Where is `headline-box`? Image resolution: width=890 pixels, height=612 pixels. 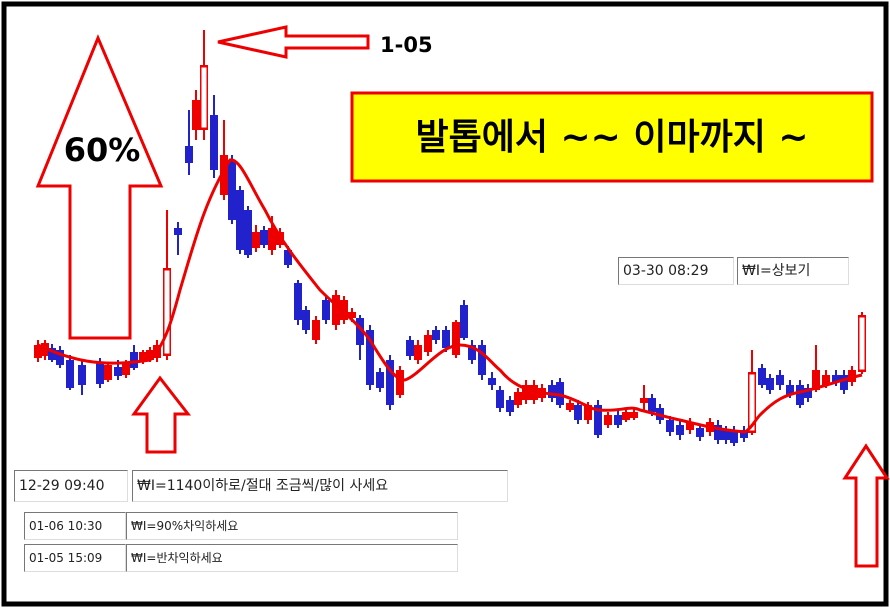 headline-box is located at coordinates (612, 137).